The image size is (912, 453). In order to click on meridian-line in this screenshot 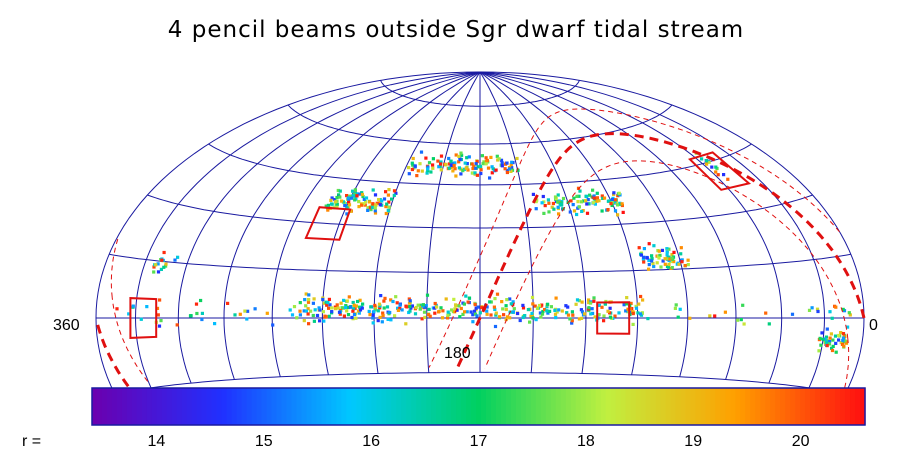, I will do `click(533, 222)`.